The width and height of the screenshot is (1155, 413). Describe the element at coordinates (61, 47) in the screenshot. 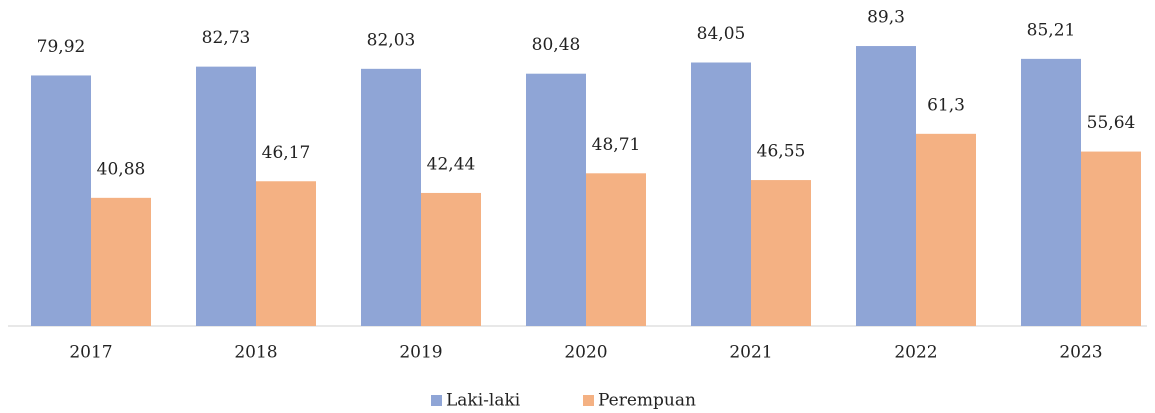

I see `data-label: 79,92` at that location.